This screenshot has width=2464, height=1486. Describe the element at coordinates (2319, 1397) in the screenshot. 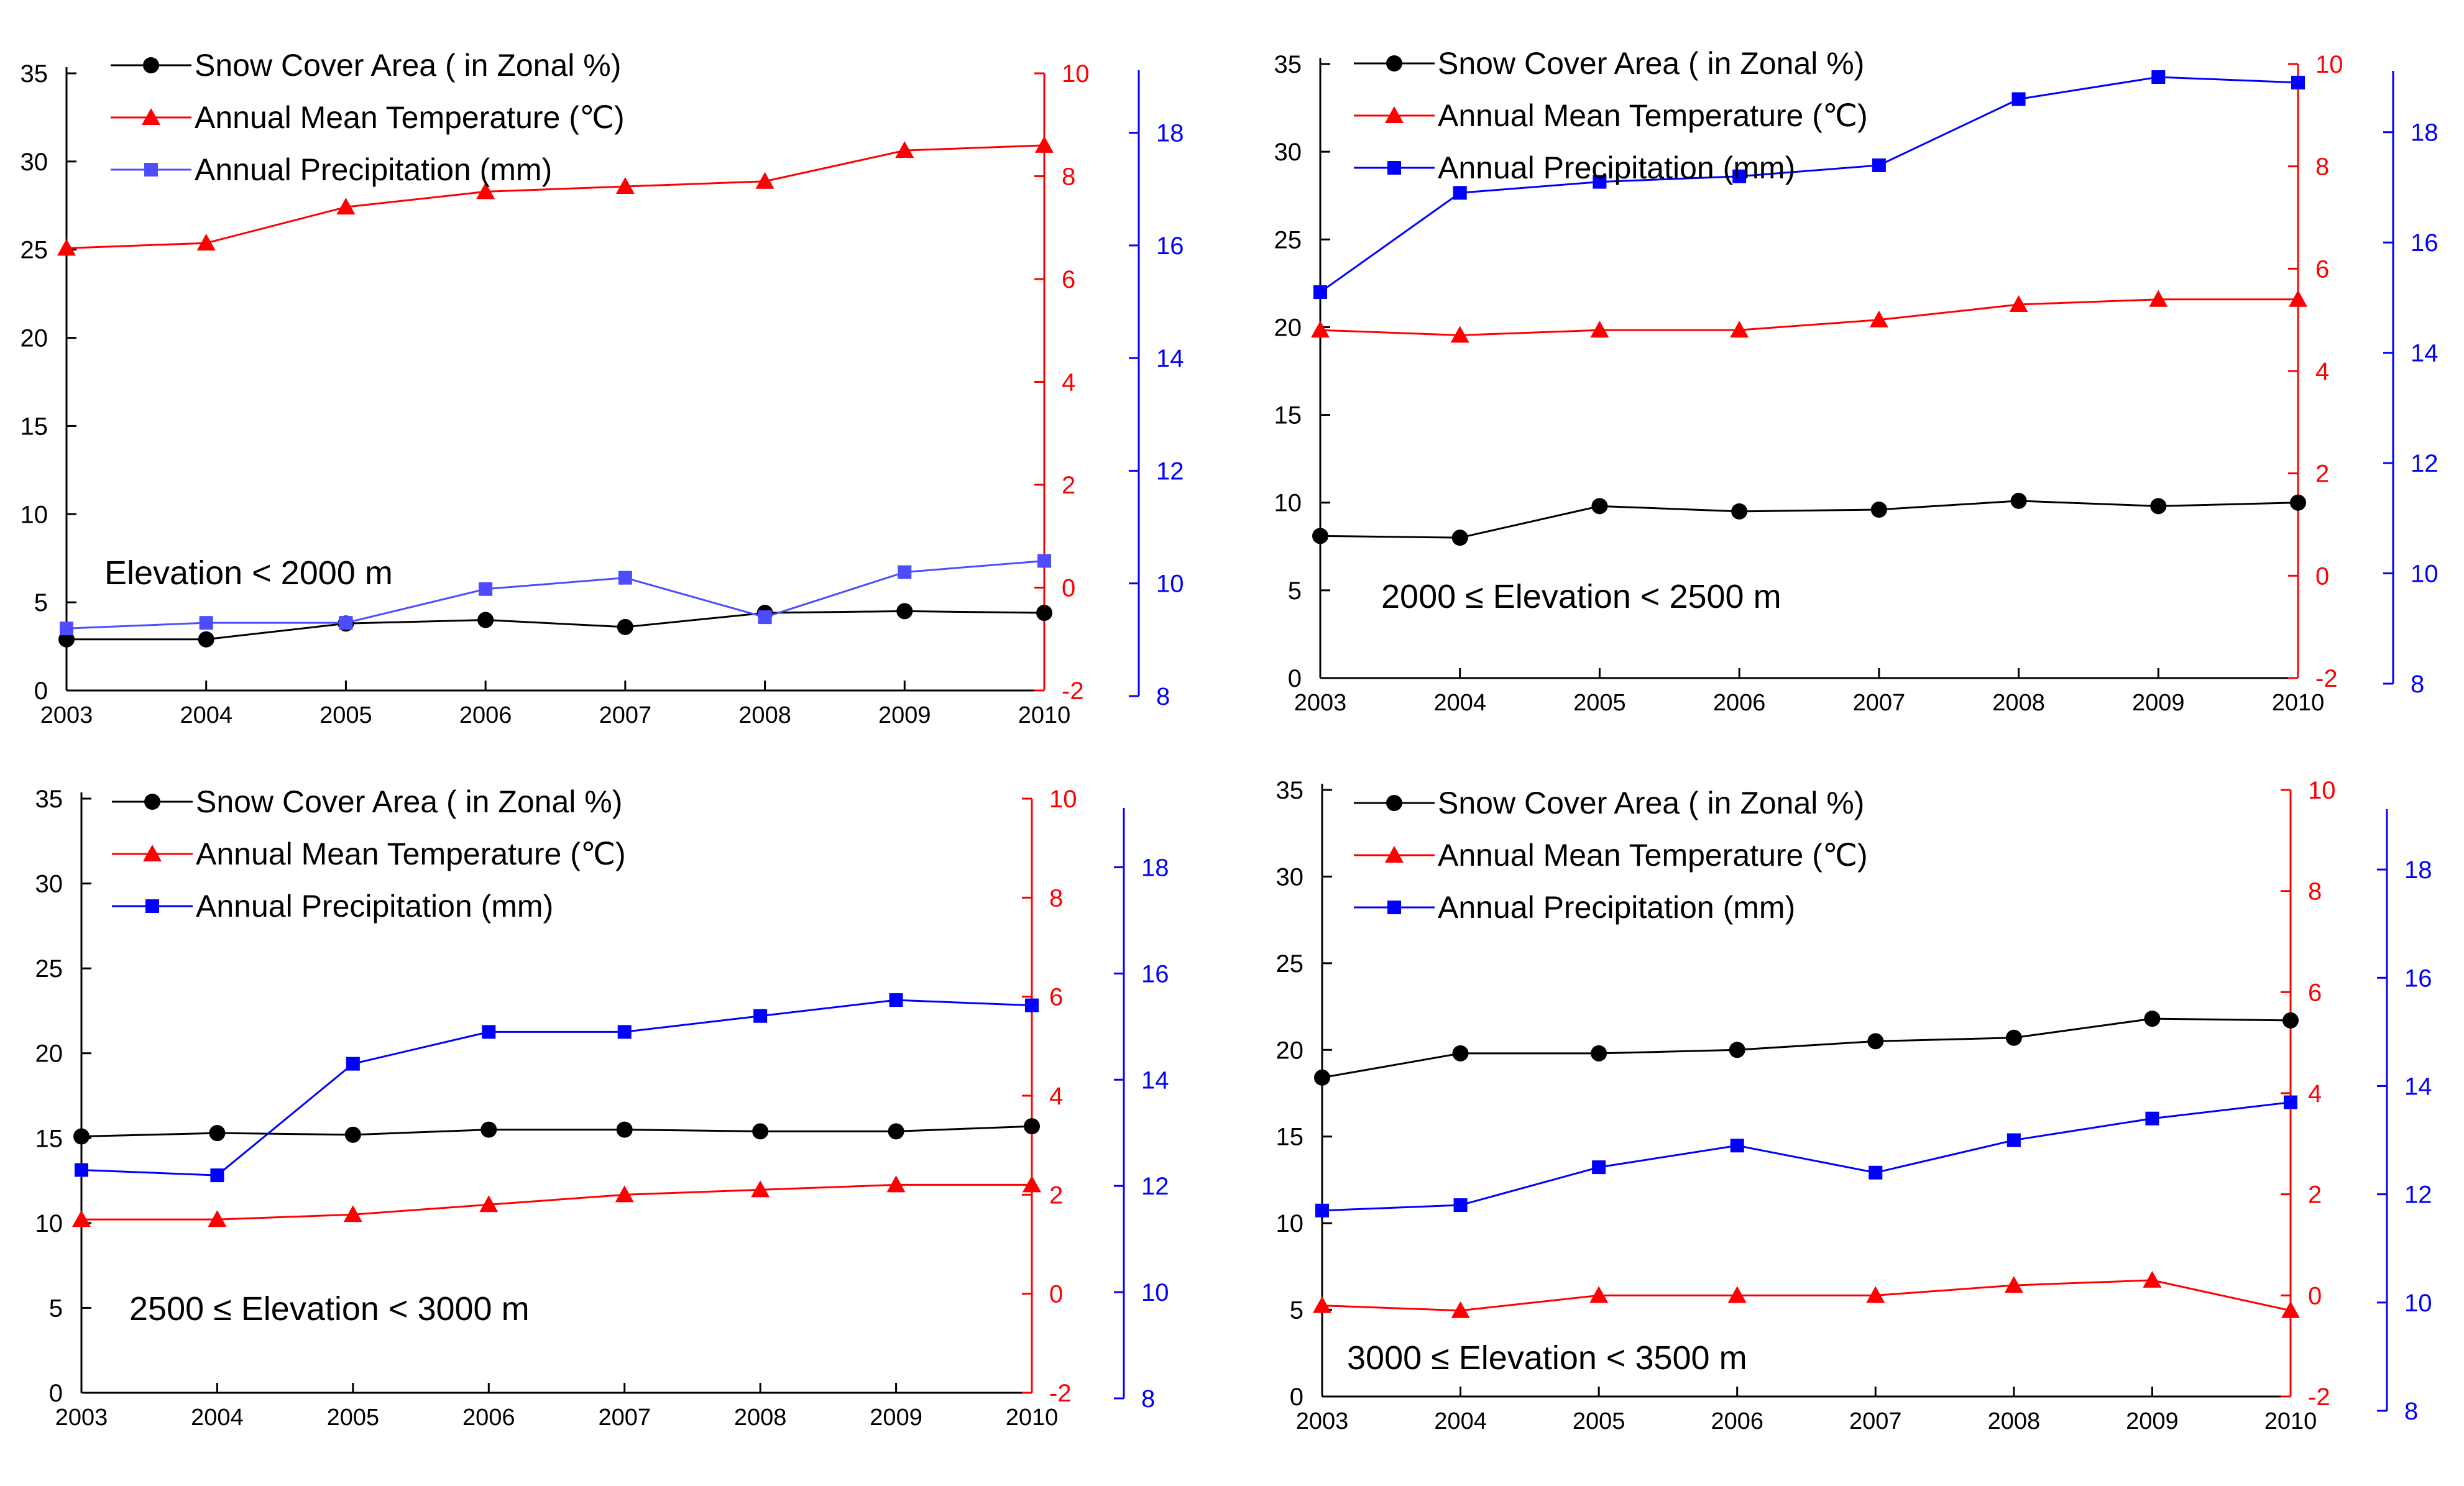

I see `temperature-y-tick-label: -2` at that location.